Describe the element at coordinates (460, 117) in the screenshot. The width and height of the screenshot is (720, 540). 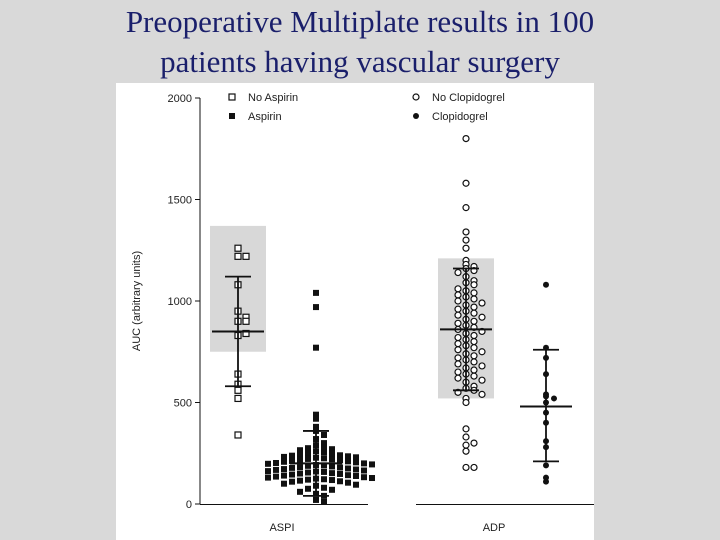
I see `legend-label: Clopidogrel` at that location.